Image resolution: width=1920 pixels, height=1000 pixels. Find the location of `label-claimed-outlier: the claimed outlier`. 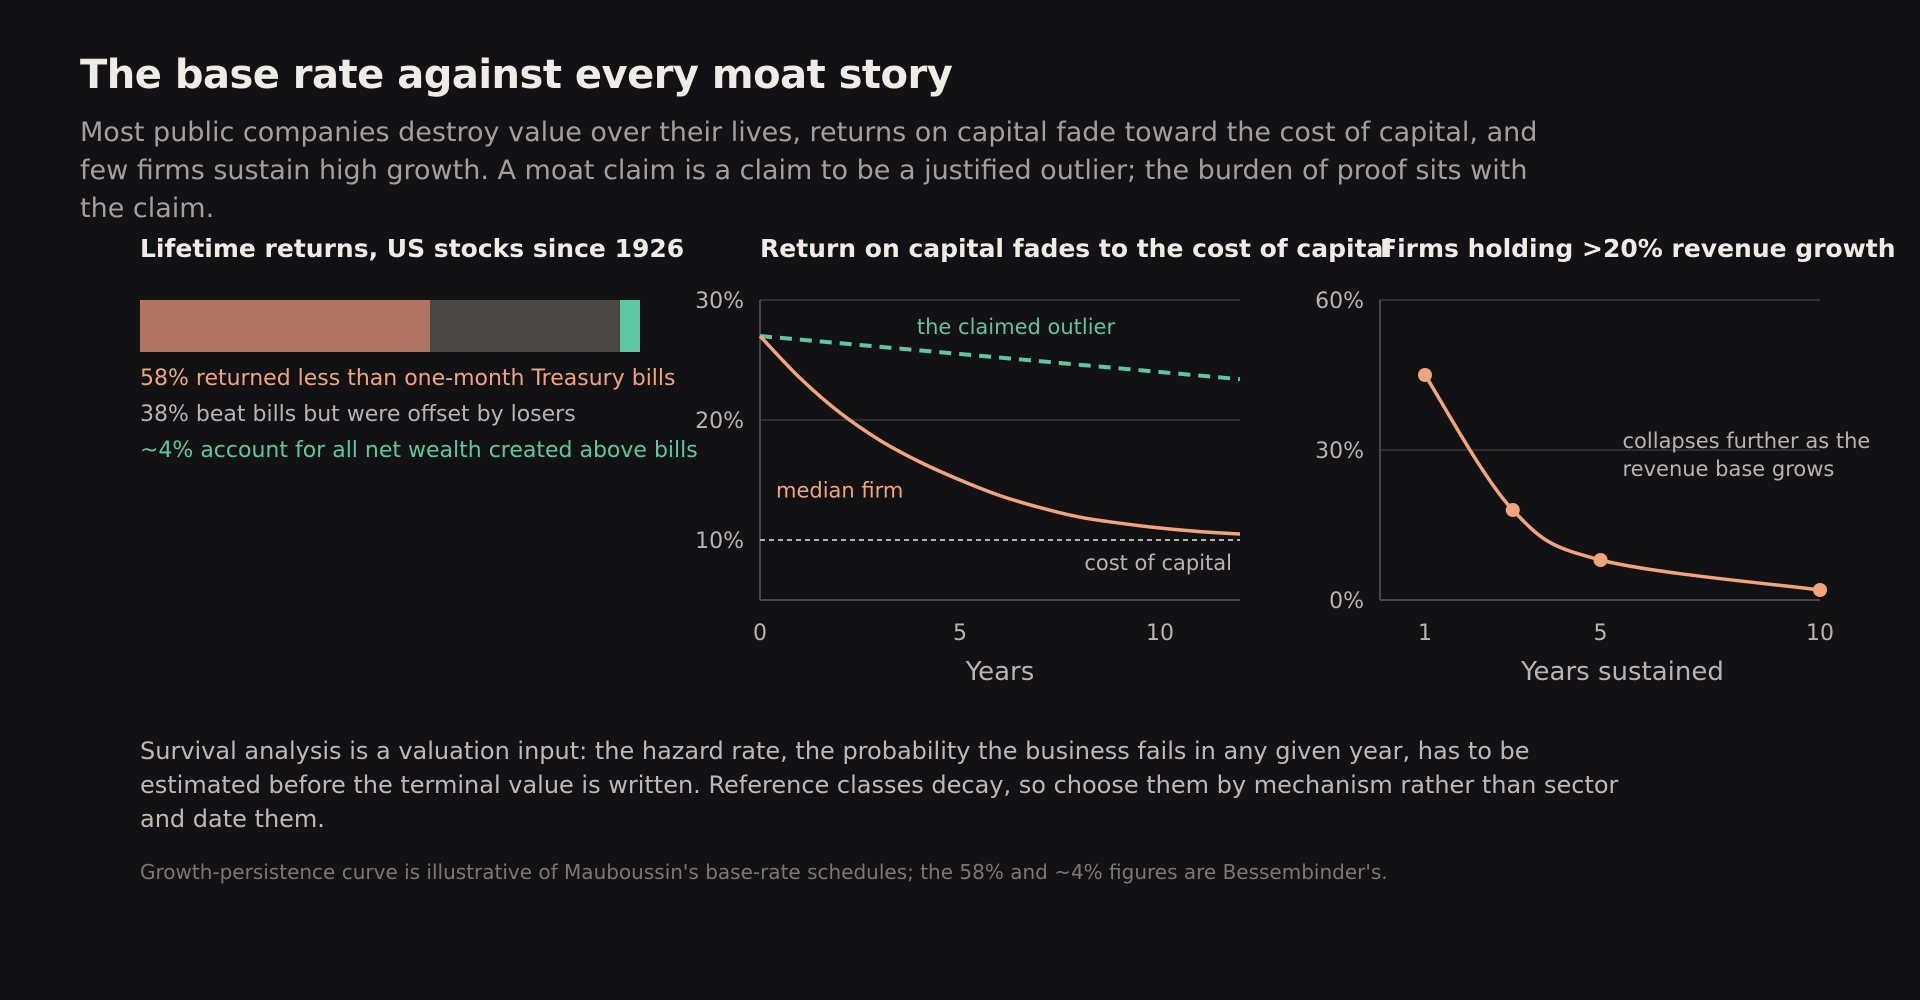

label-claimed-outlier: the claimed outlier is located at coordinates (1016, 327).